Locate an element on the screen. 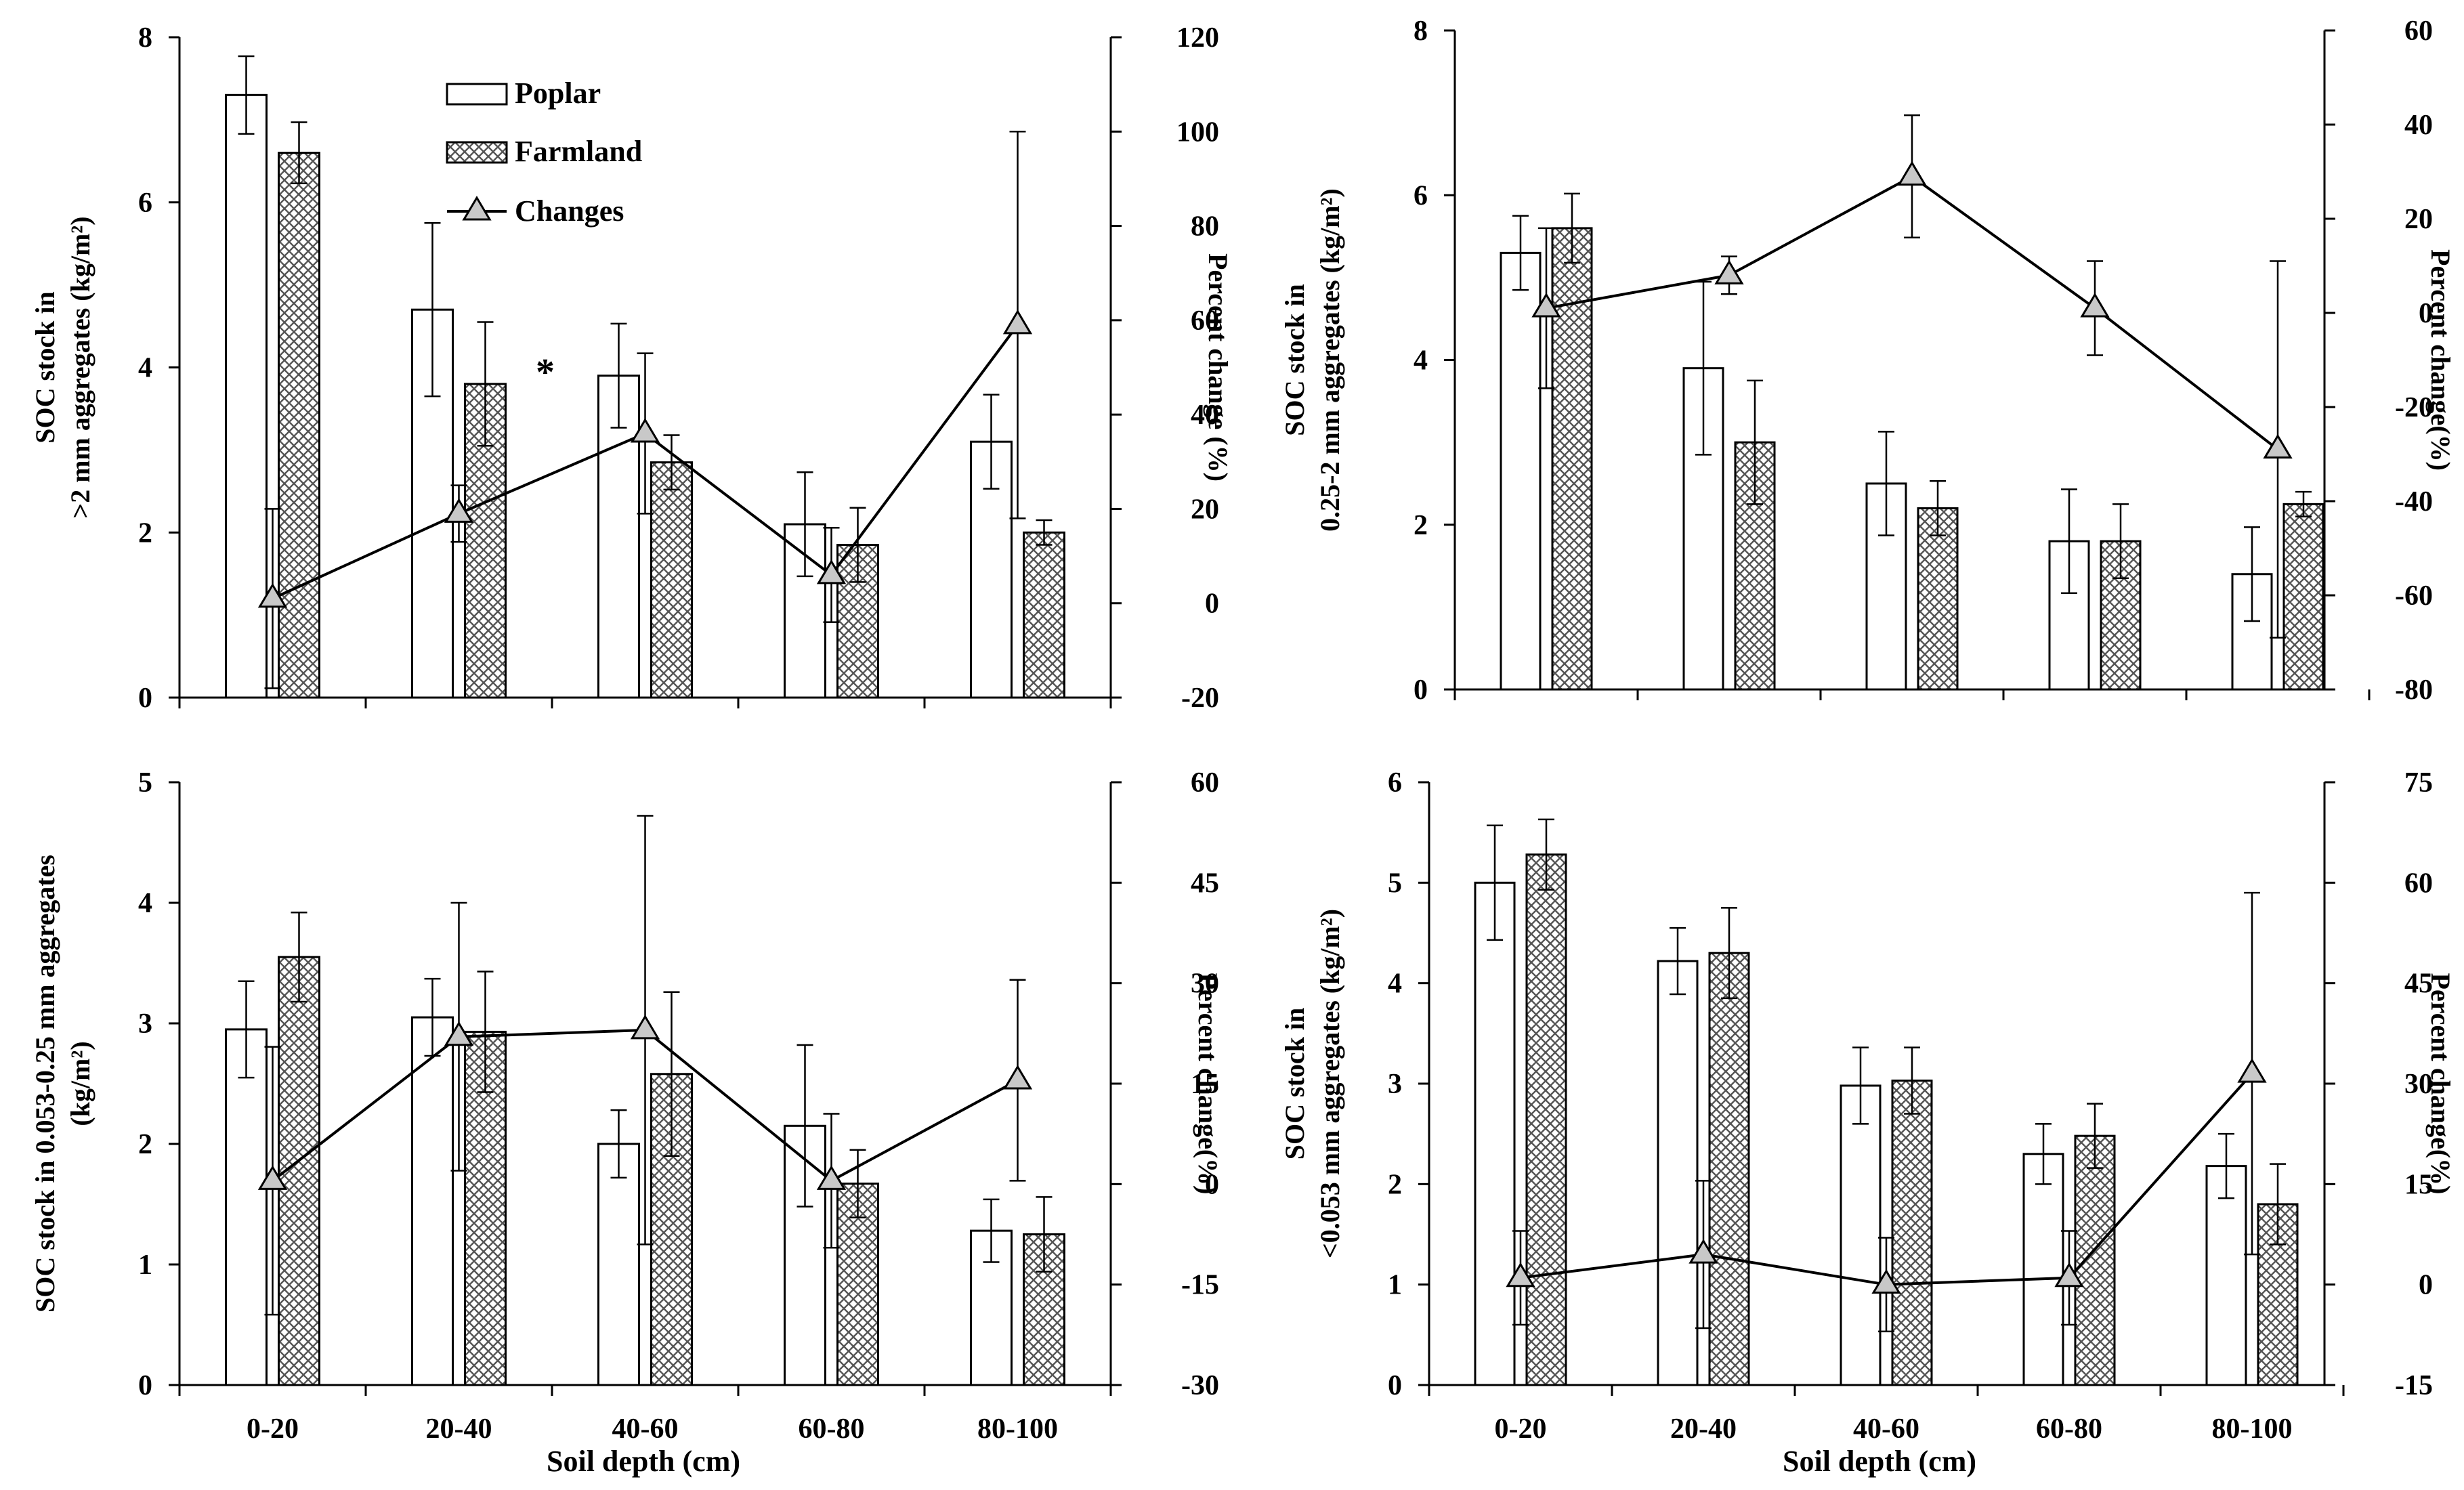 This screenshot has height=1490, width=2464. x-tick-label: 20-40 is located at coordinates (1703, 1429).